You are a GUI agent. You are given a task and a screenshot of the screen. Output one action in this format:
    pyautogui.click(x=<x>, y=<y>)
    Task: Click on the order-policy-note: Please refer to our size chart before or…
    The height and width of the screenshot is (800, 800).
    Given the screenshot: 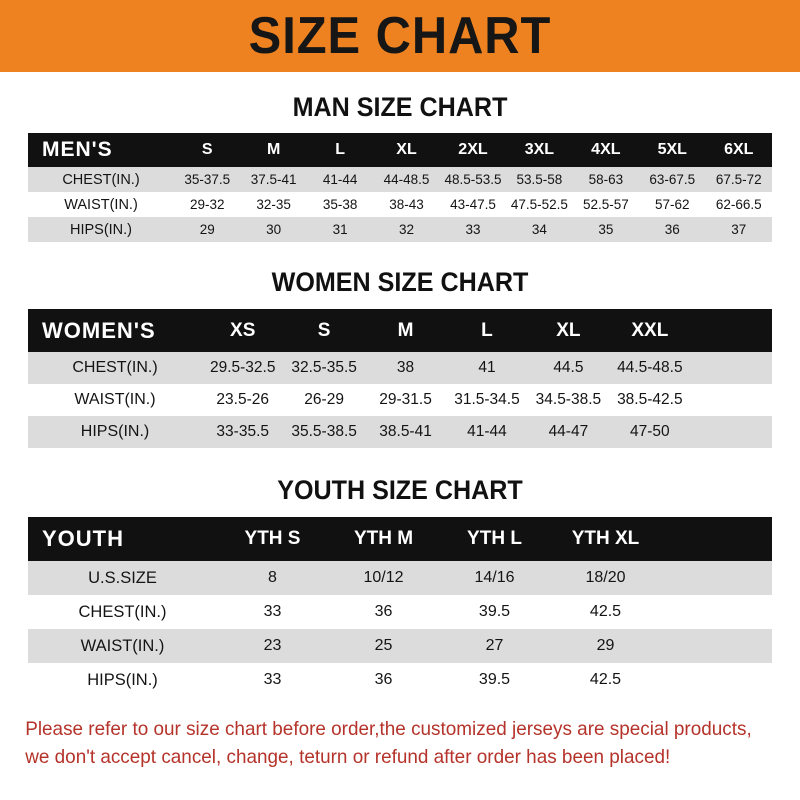 What is the action you would take?
    pyautogui.click(x=388, y=743)
    